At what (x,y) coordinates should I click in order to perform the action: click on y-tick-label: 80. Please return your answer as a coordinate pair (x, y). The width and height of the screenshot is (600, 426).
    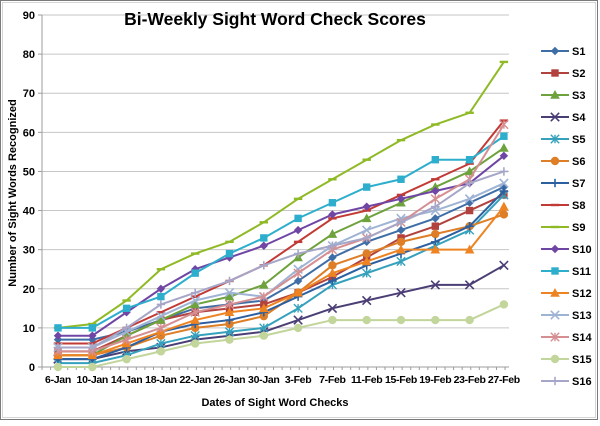
    Looking at the image, I should click on (29, 55).